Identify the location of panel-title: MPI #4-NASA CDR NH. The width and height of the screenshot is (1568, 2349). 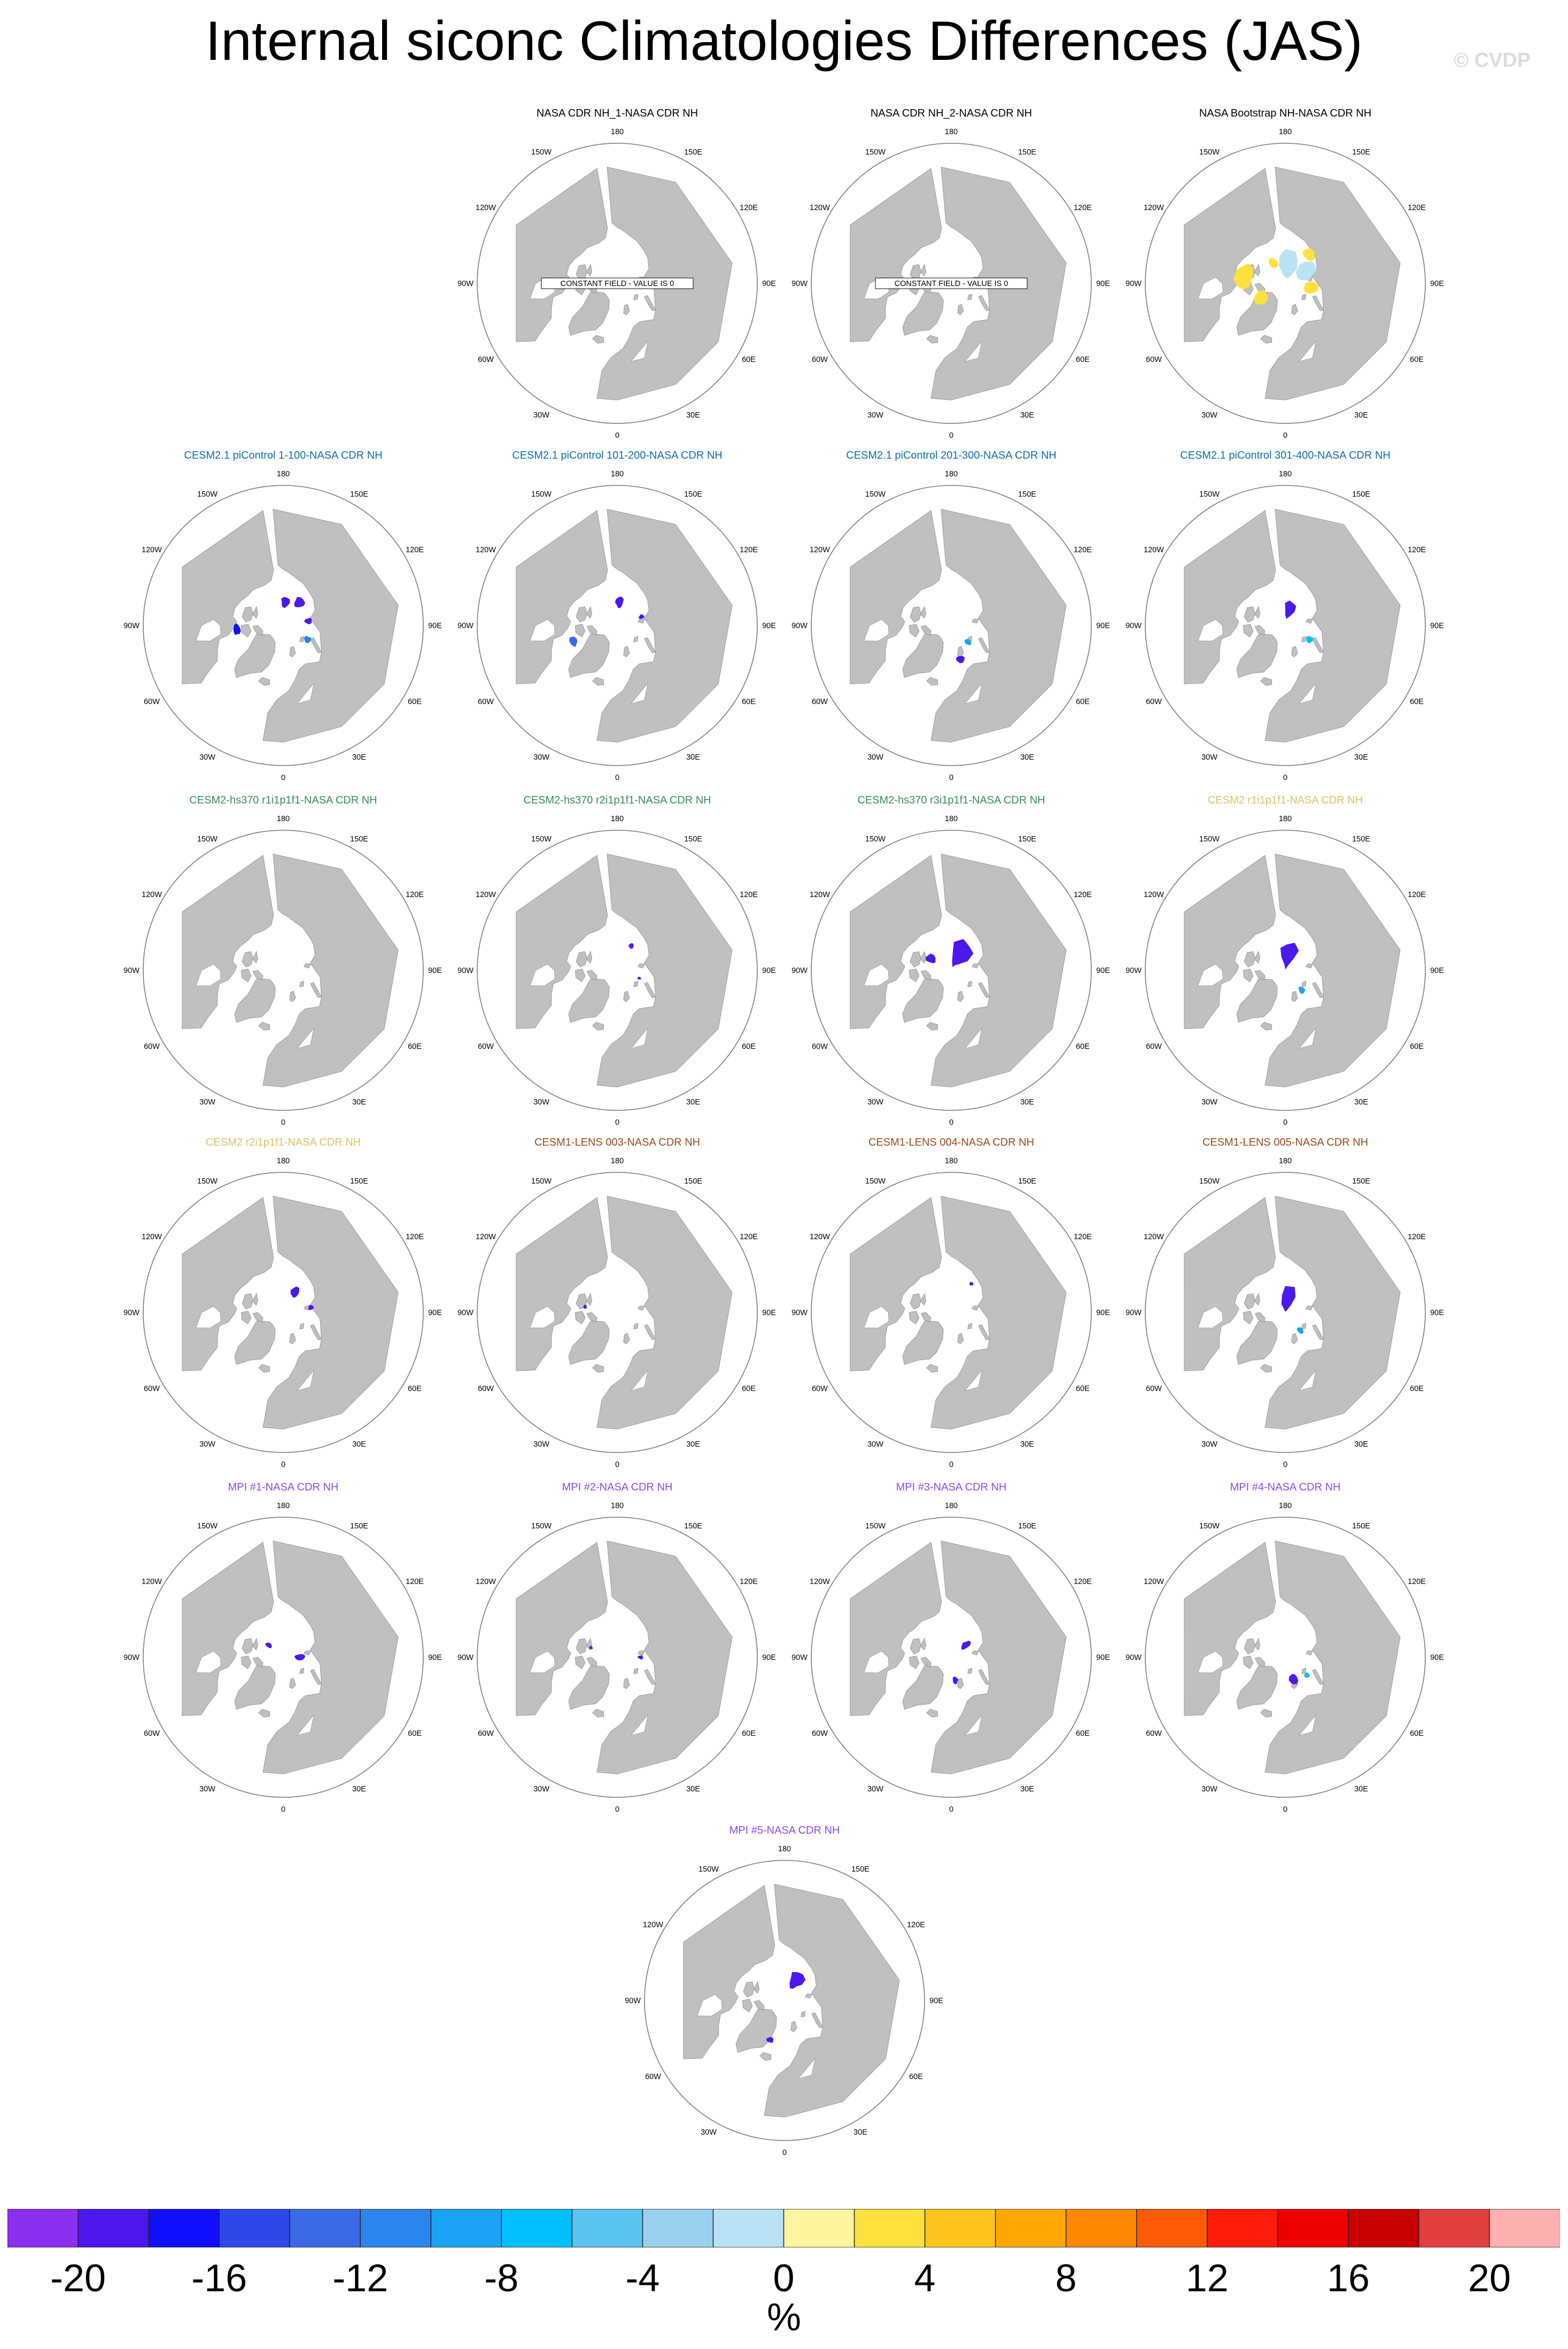
(1285, 1487).